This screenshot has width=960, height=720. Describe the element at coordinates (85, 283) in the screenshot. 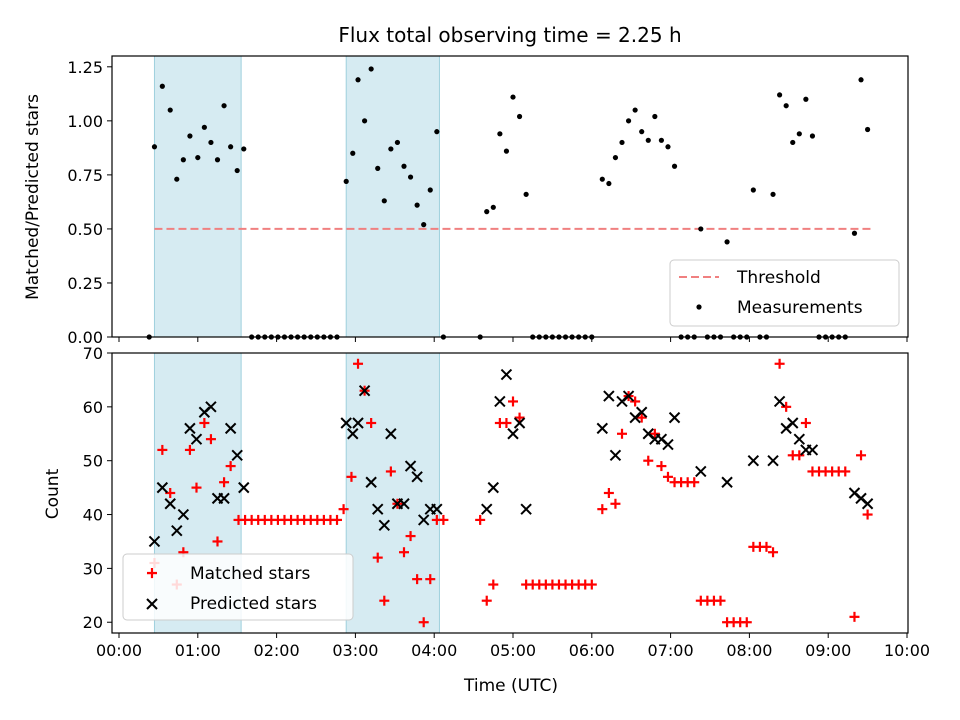

I see `top-y-tick-label: 0.25` at that location.